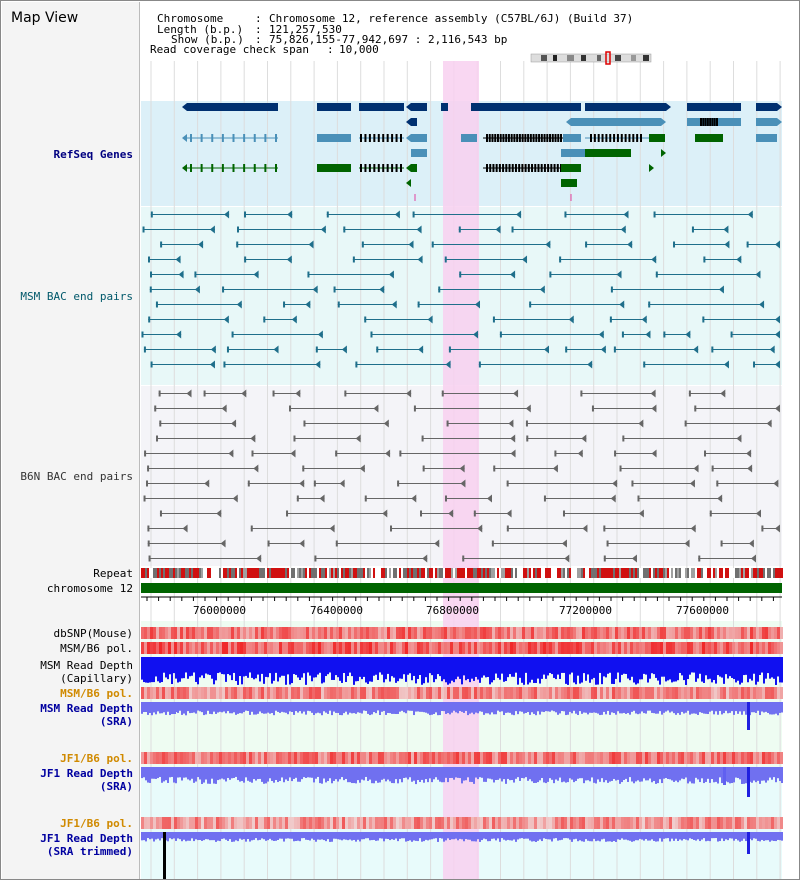  What do you see at coordinates (93, 154) in the screenshot?
I see `track-label-refseq-genes: RefSeq Genes` at bounding box center [93, 154].